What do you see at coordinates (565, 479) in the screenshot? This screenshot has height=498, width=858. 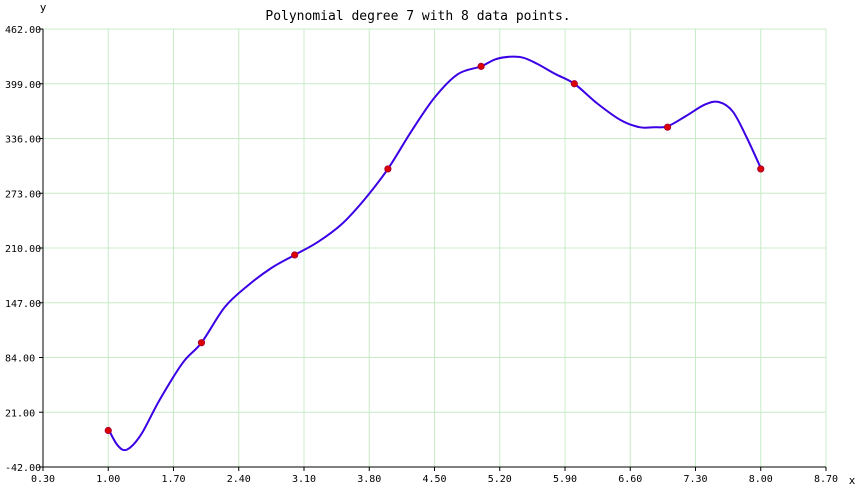 I see `x-tick-label: 5.90` at bounding box center [565, 479].